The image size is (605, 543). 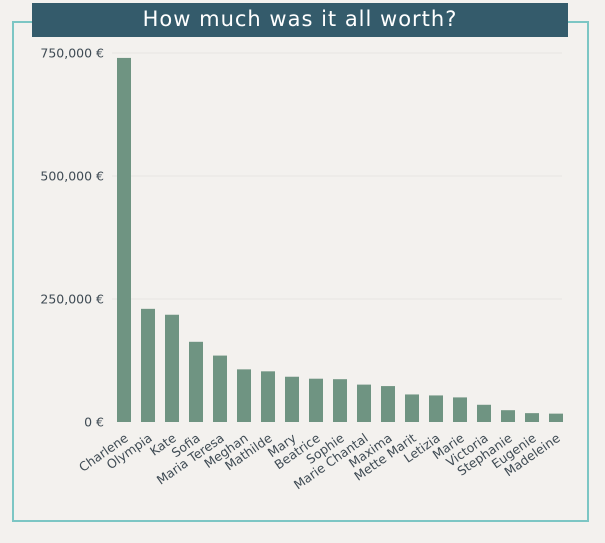 I want to click on y-tick-label: 0 €, so click(x=94, y=422).